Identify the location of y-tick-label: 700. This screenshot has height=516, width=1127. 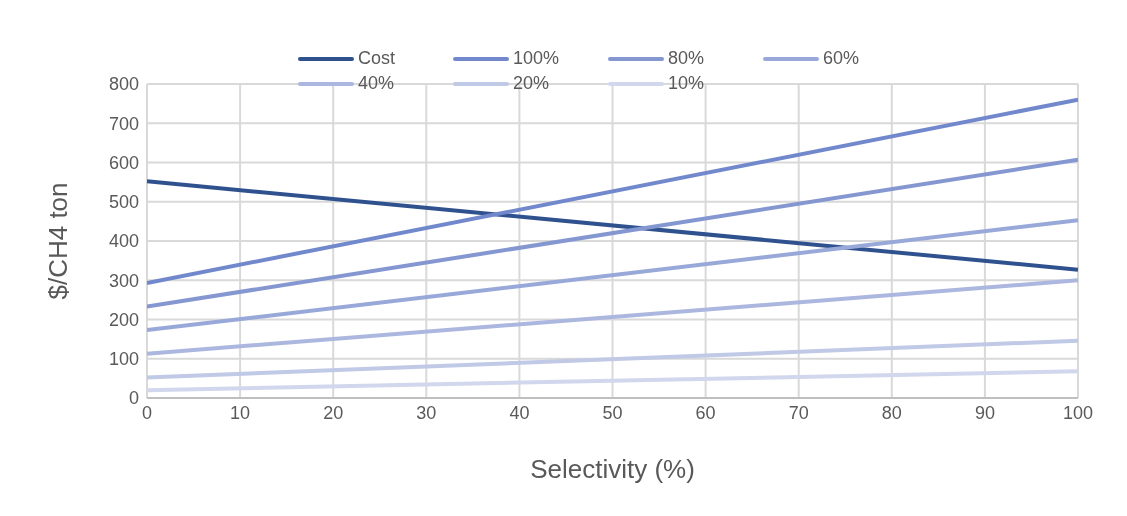
(123, 123).